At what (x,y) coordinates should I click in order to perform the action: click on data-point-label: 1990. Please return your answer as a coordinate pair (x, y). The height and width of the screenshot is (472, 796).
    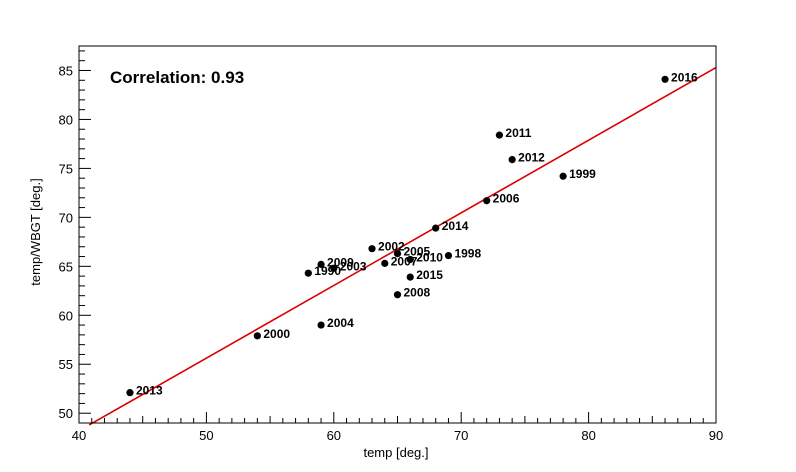
    Looking at the image, I should click on (327, 271).